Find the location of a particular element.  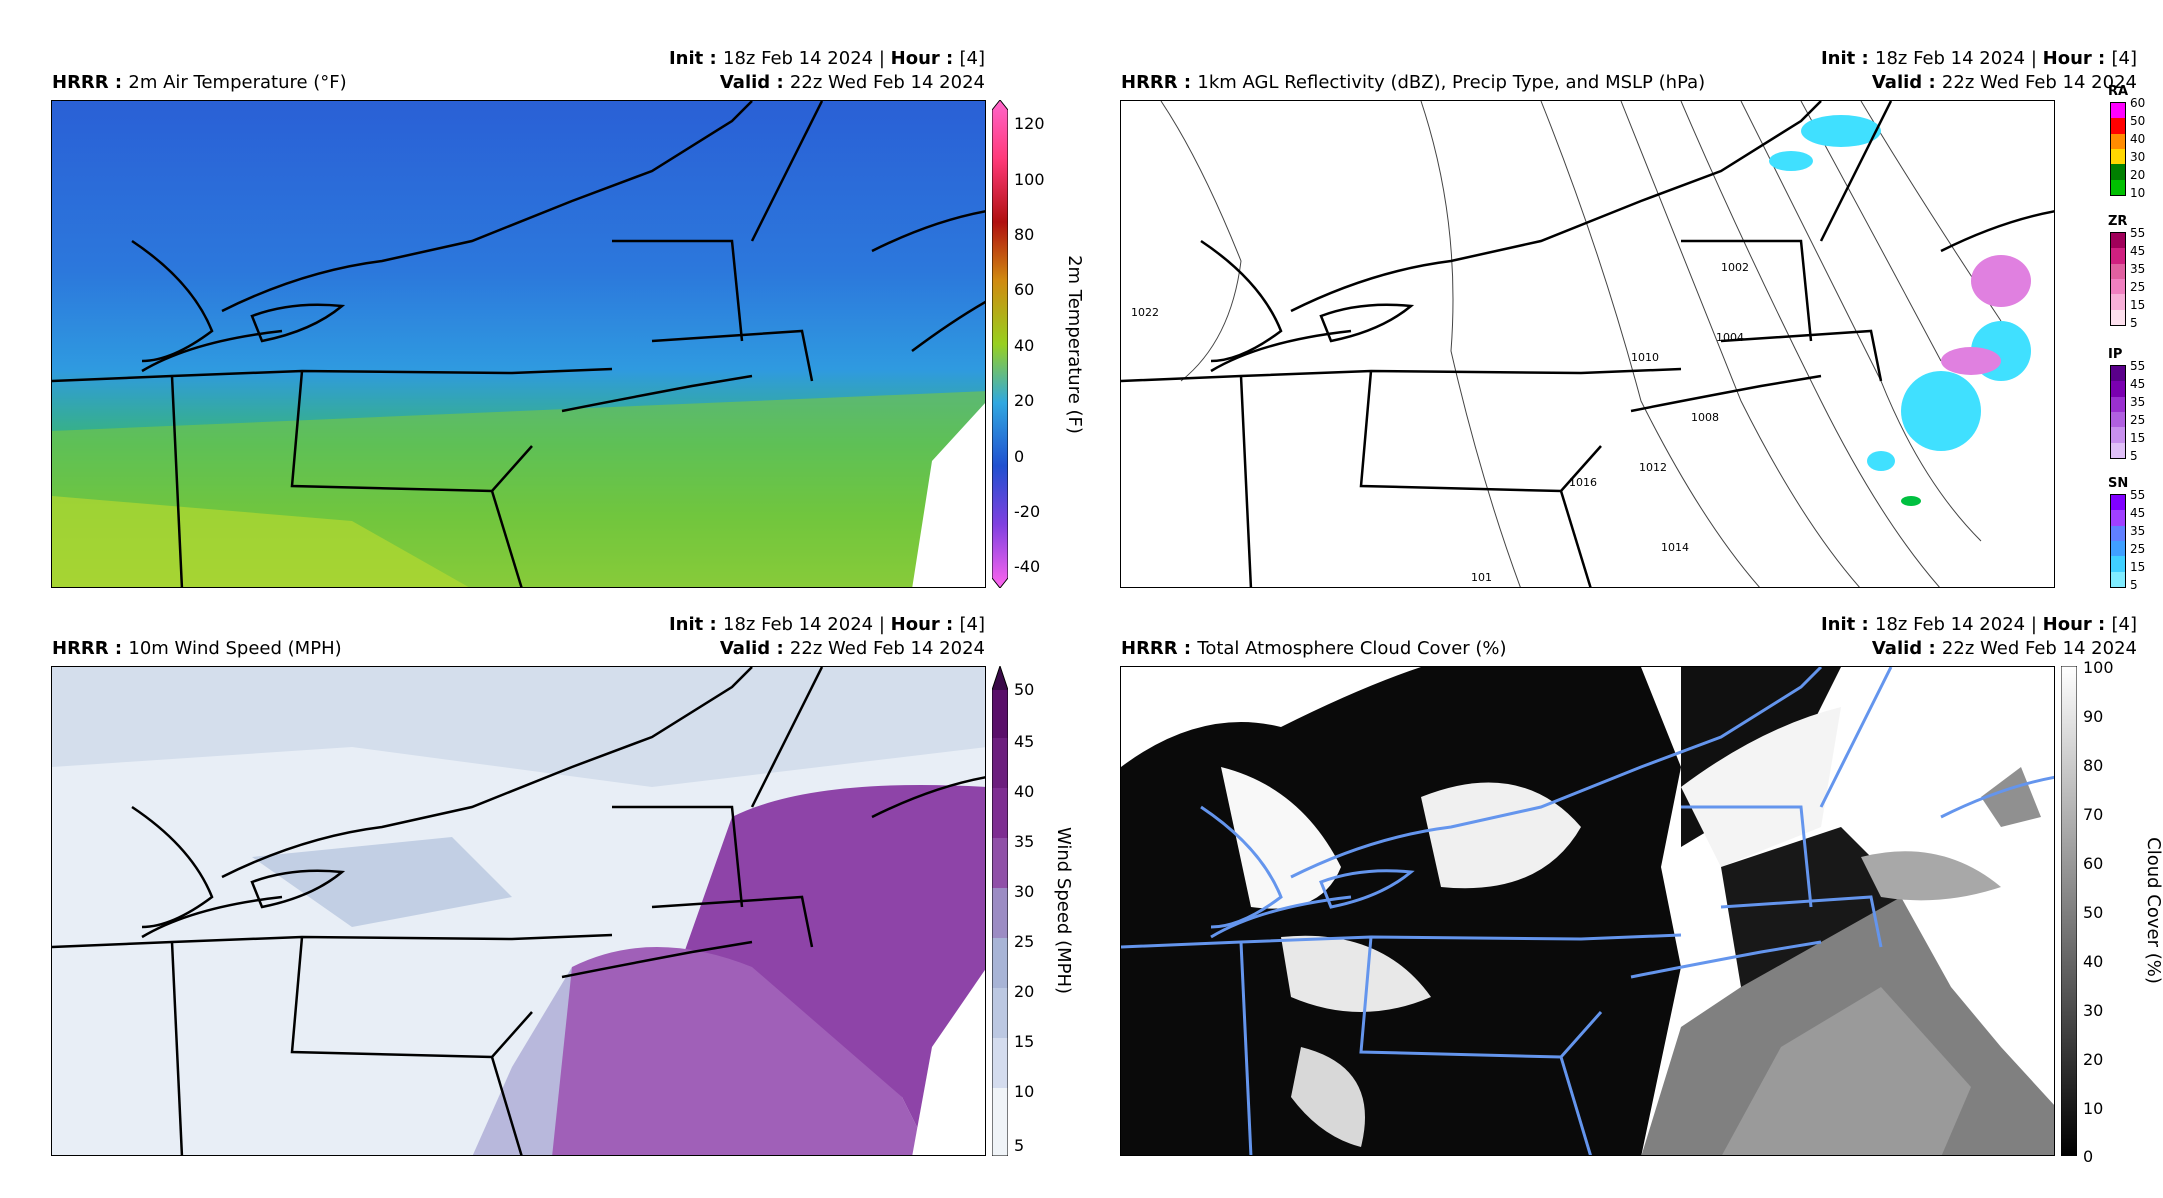

temperature-colorbar is located at coordinates (1000, 344).